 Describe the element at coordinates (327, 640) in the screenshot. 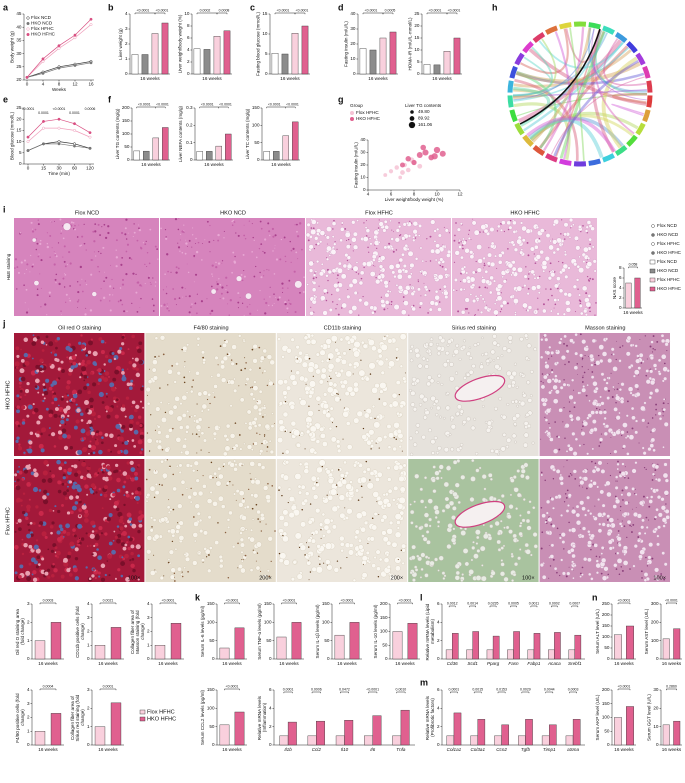

I see `y-tick-label: 50` at that location.